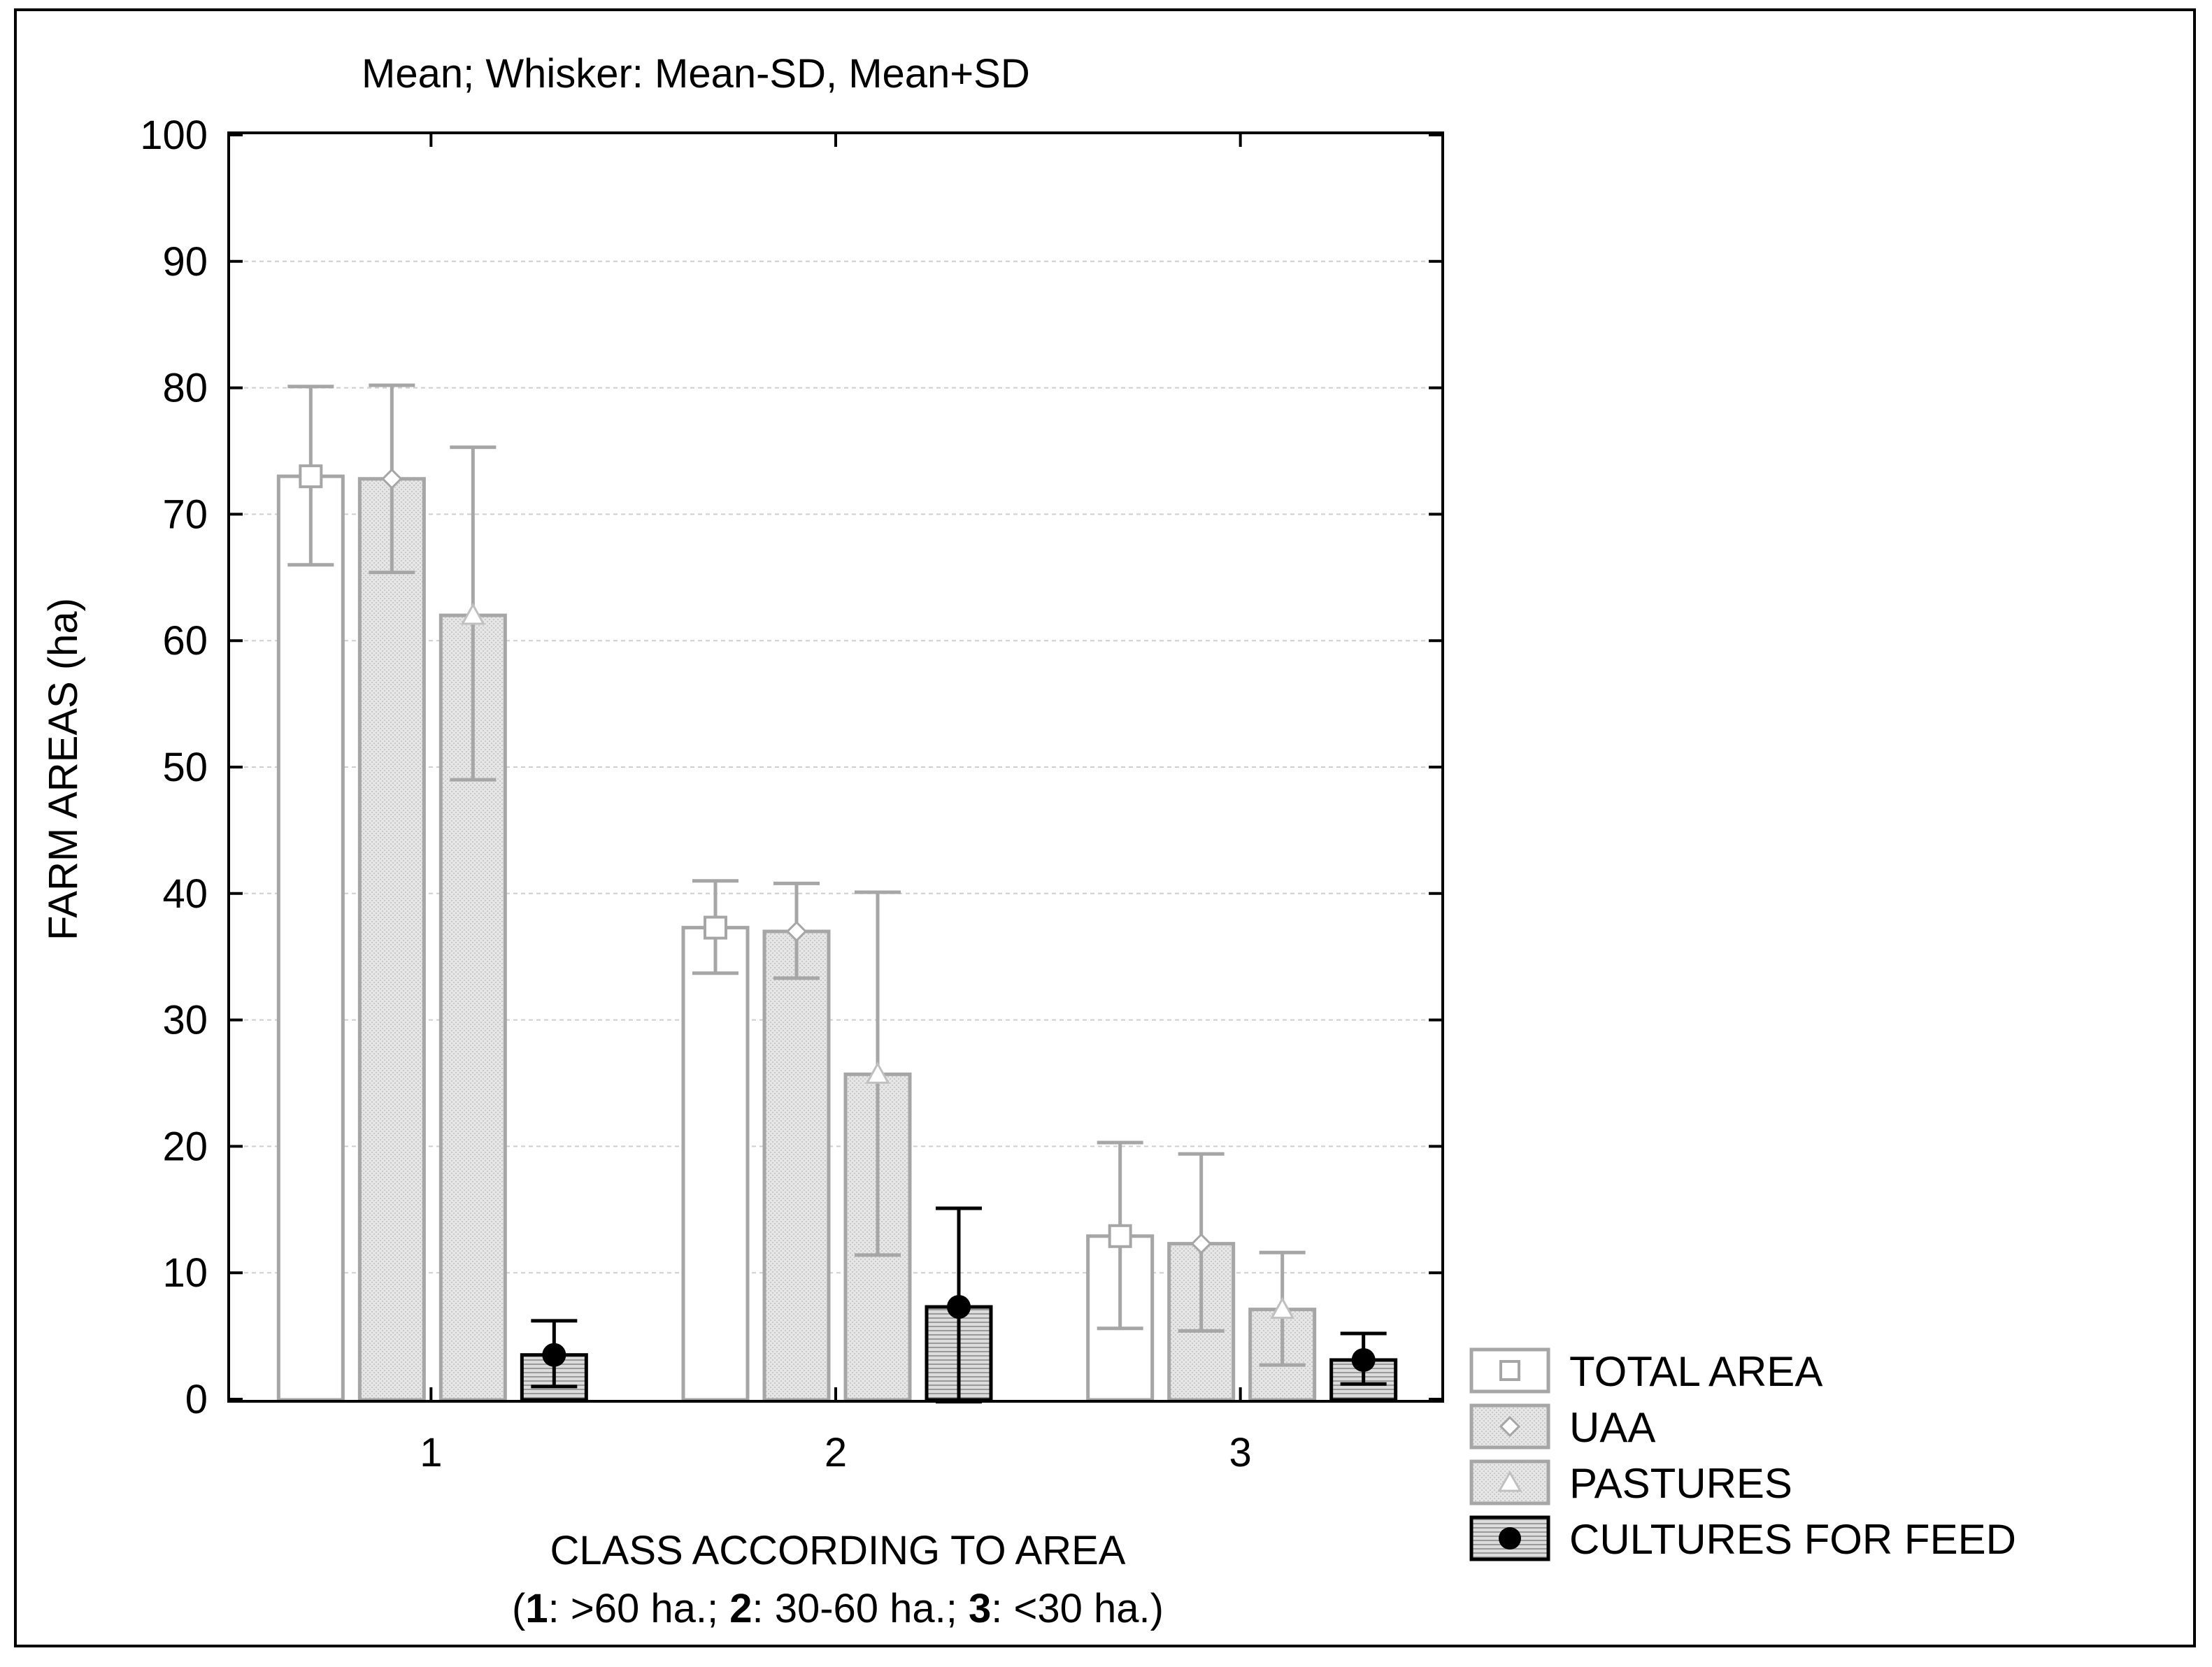 This screenshot has width=2212, height=1667. I want to click on x-axis-label: CLASS ACCORDING TO AREA, so click(838, 1550).